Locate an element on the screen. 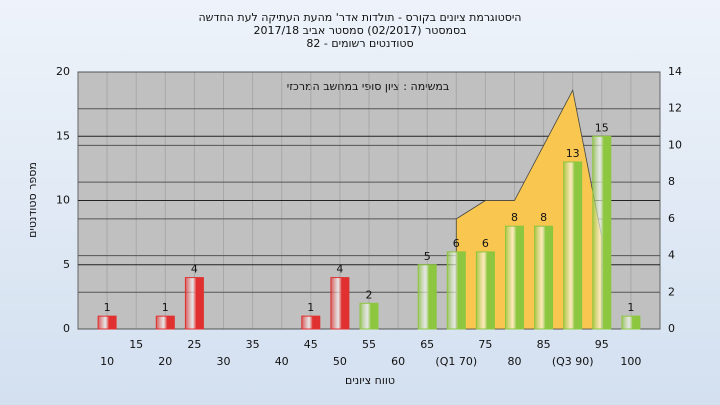  y-tick-label: 15 is located at coordinates (63, 135).